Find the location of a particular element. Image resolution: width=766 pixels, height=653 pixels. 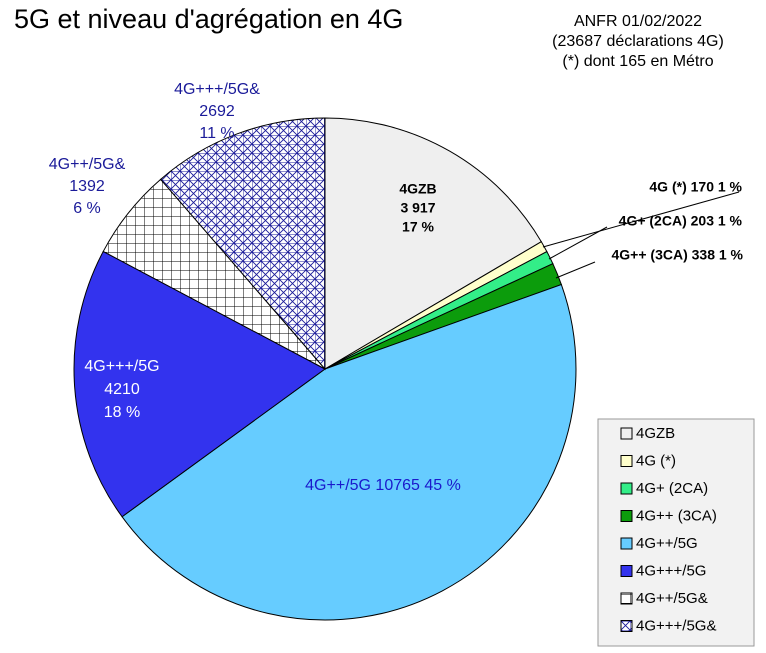

slice-label-4gzb-2: 3 917 is located at coordinates (417, 208).